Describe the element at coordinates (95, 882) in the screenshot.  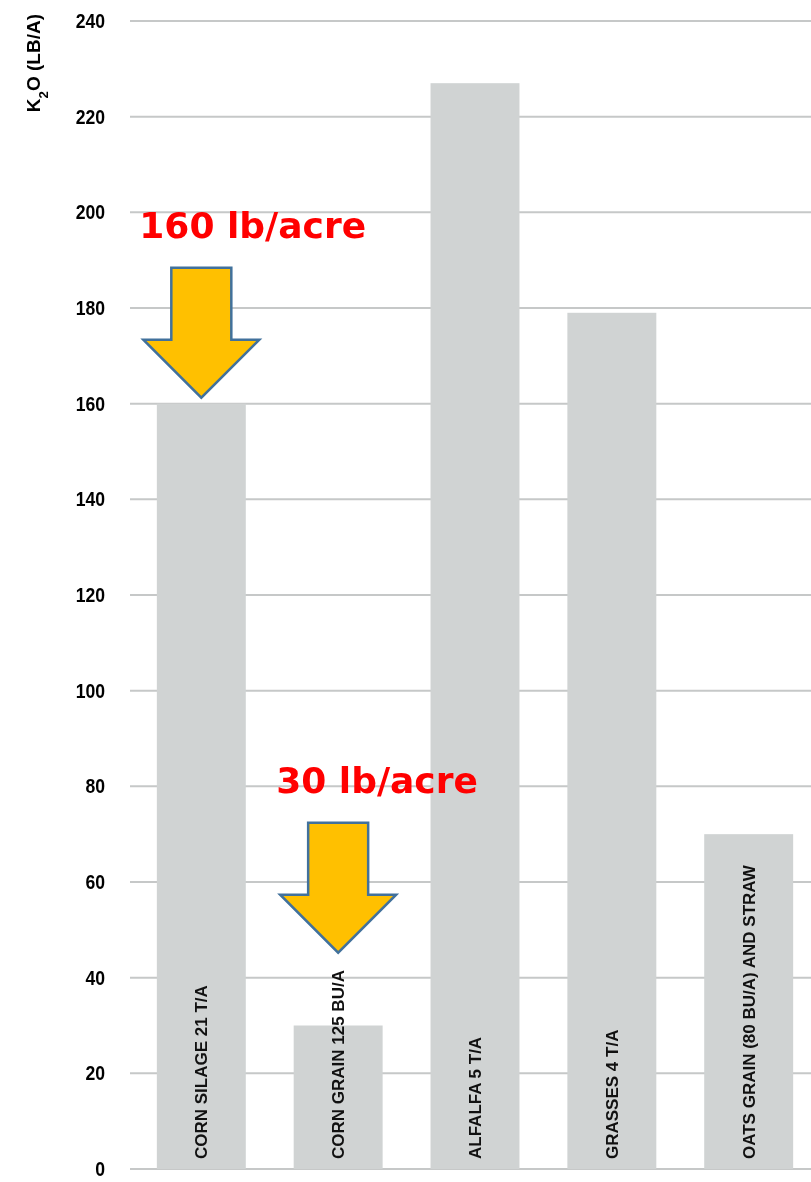
I see `y-tick-label: 60` at that location.